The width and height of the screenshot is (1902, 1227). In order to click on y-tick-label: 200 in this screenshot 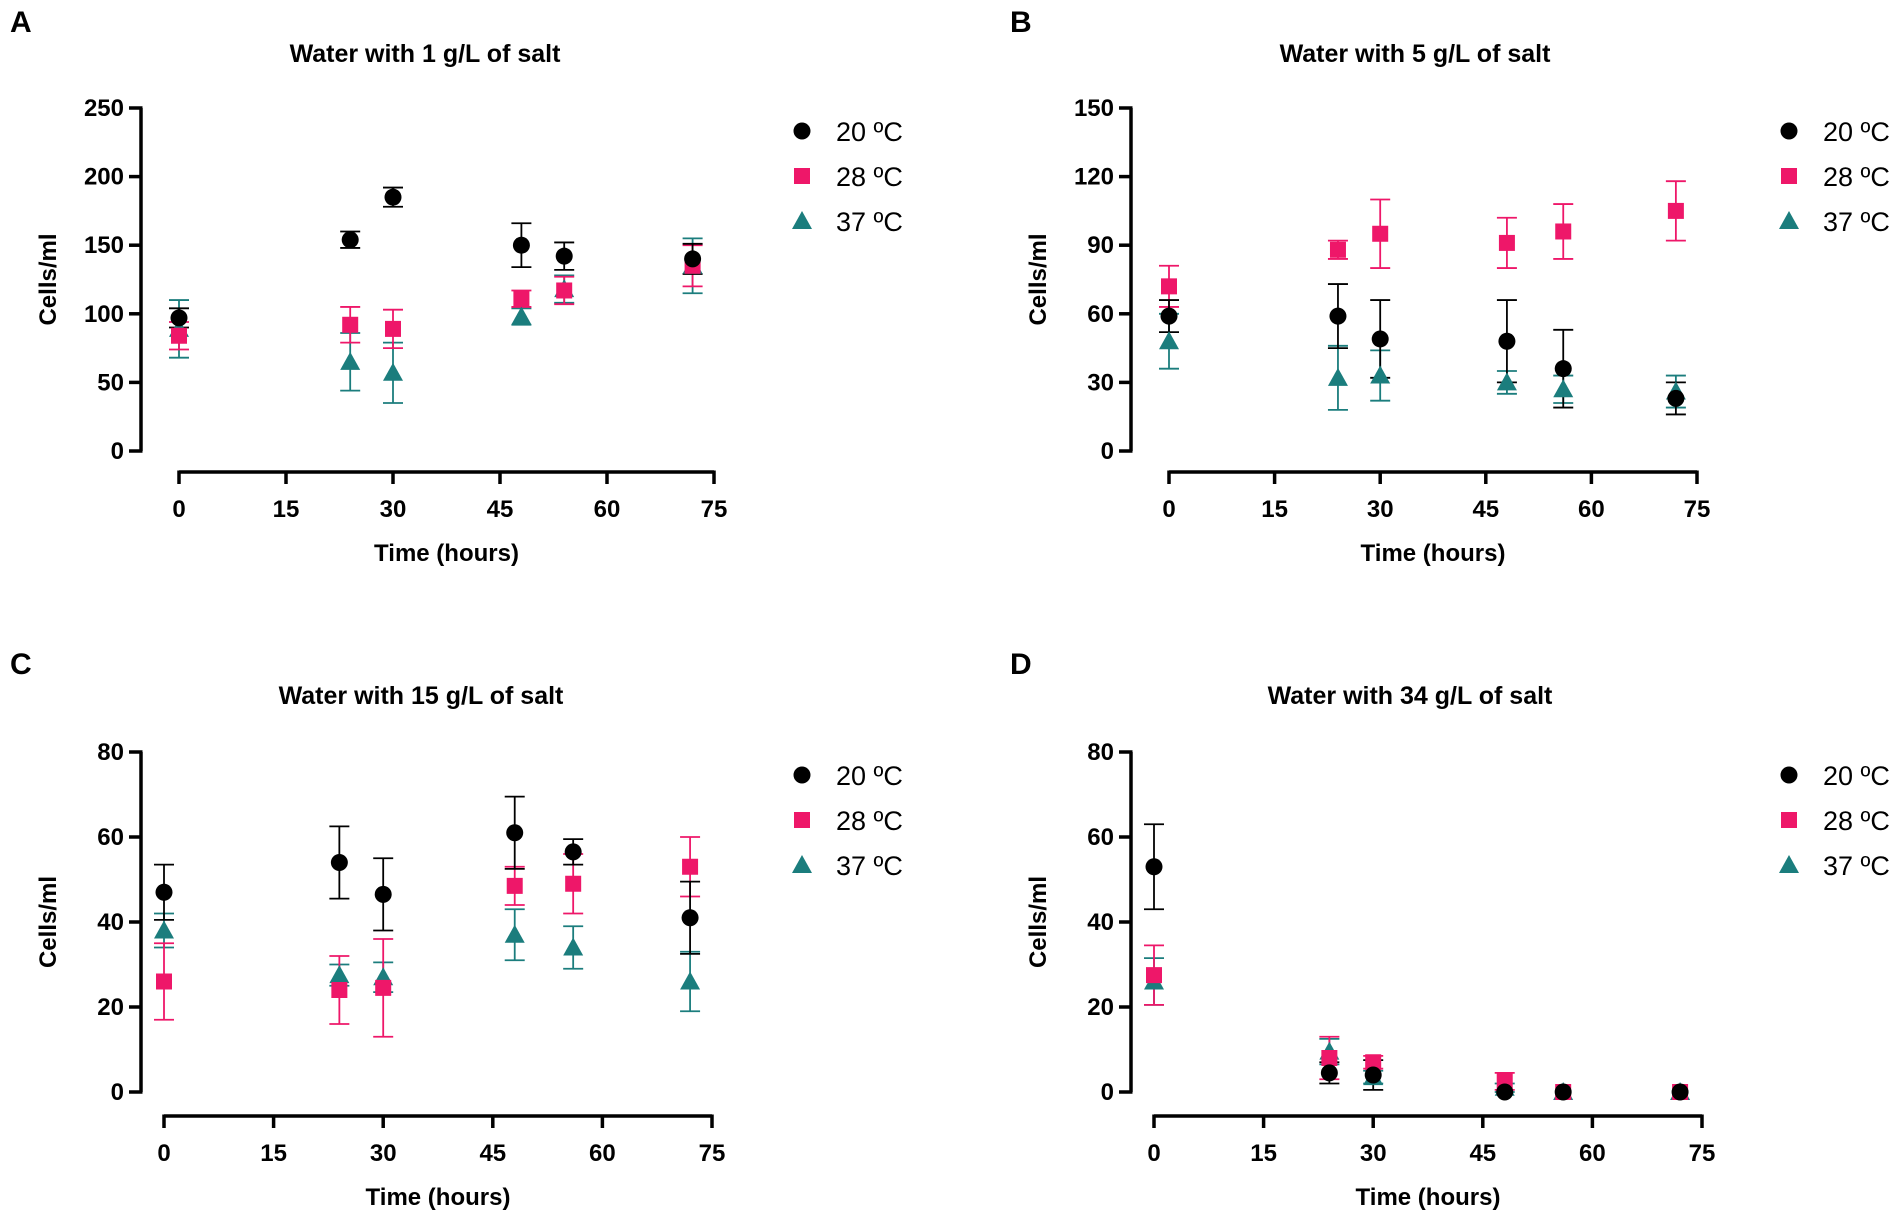, I will do `click(104, 177)`.